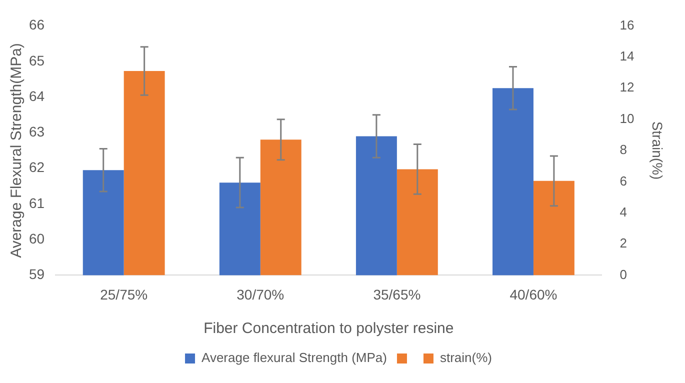  What do you see at coordinates (627, 24) in the screenshot?
I see `y2-tick-label: 16` at bounding box center [627, 24].